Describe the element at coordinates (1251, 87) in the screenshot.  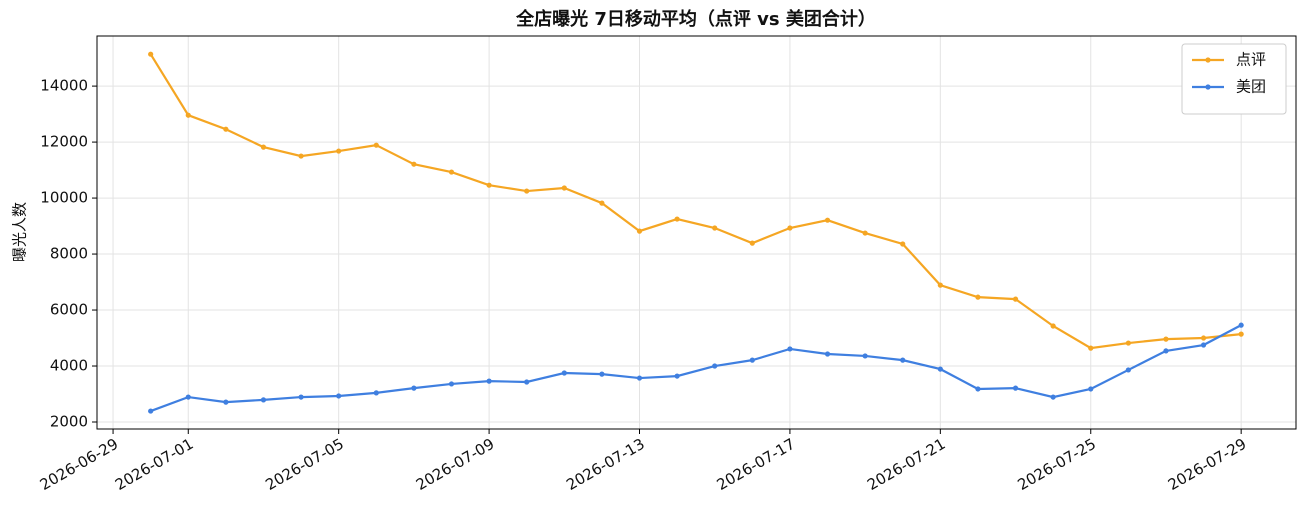
I see `legend-label: 美团` at that location.